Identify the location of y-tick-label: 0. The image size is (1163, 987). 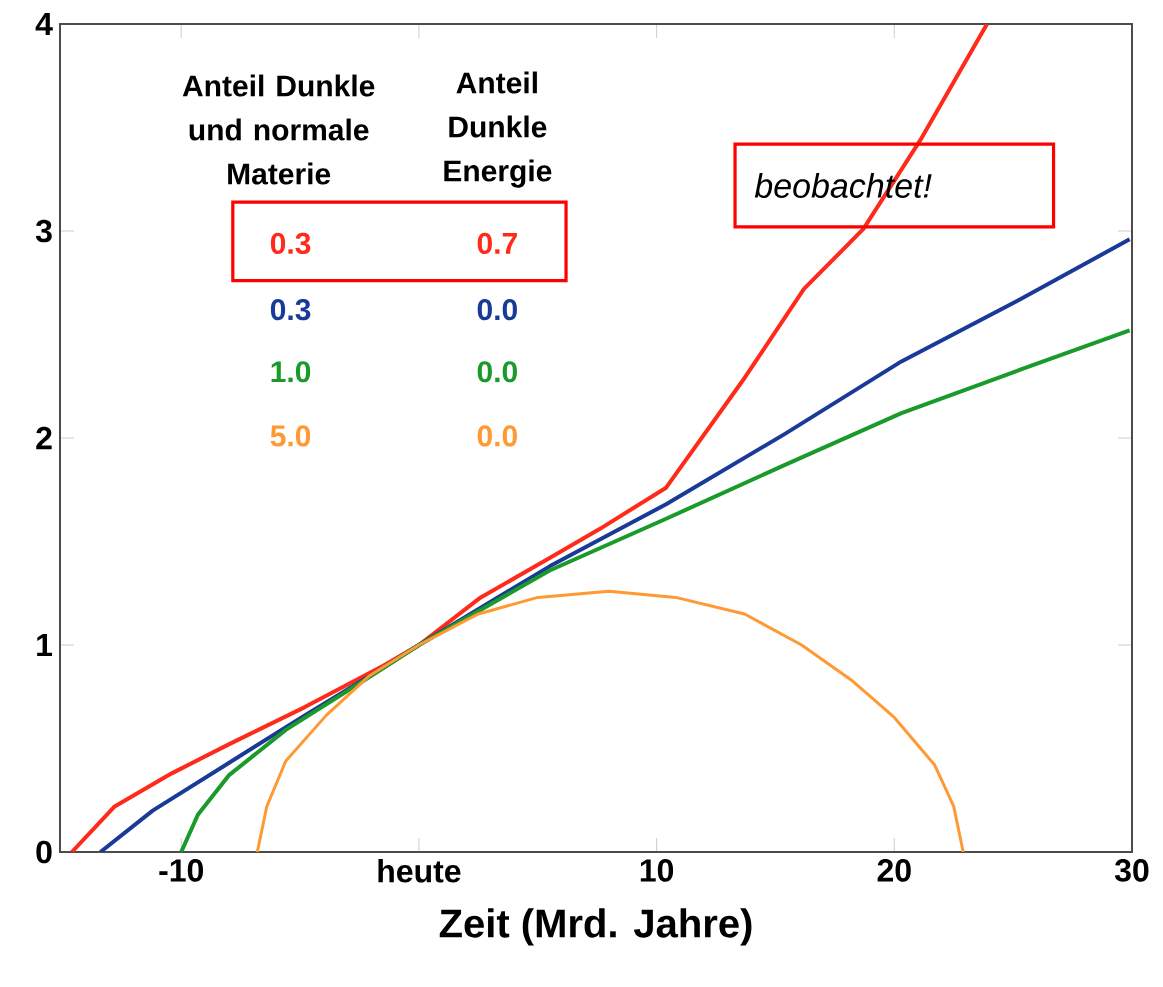
(44, 852).